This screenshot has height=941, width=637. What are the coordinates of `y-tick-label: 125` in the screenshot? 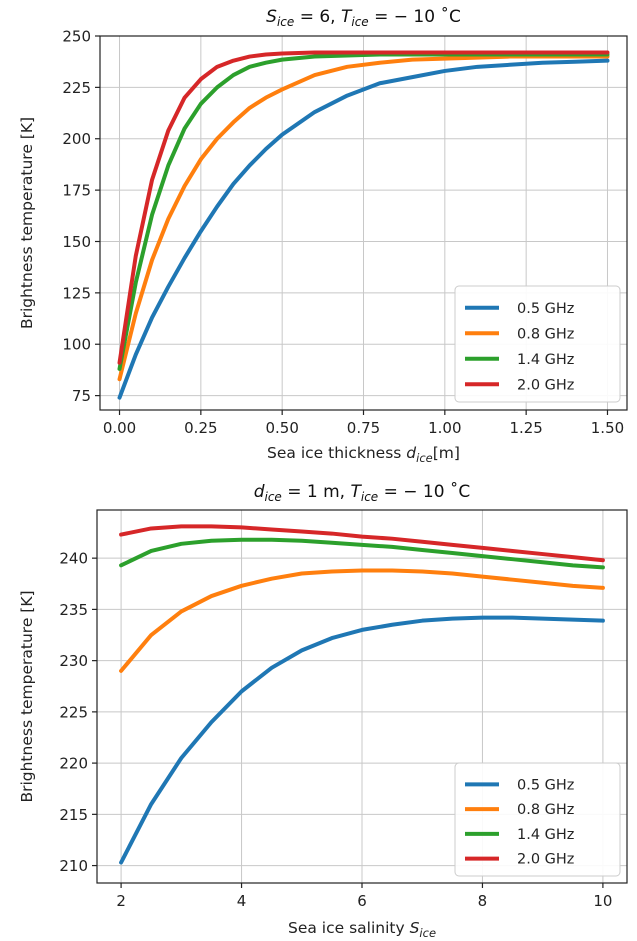 It's located at (76, 293).